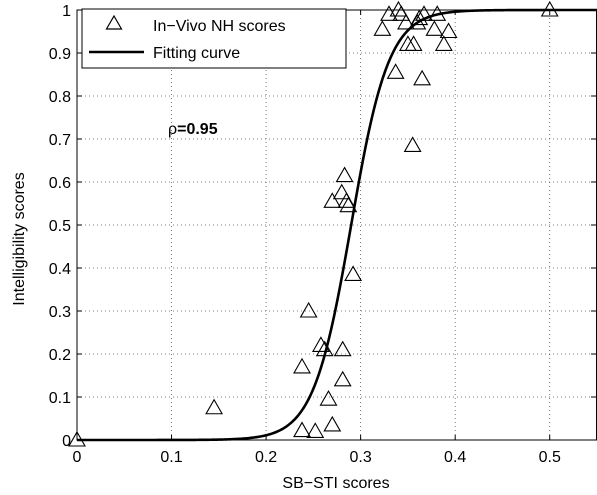 The width and height of the screenshot is (597, 495). Describe the element at coordinates (60, 355) in the screenshot. I see `y-tick-label: 0.2` at that location.